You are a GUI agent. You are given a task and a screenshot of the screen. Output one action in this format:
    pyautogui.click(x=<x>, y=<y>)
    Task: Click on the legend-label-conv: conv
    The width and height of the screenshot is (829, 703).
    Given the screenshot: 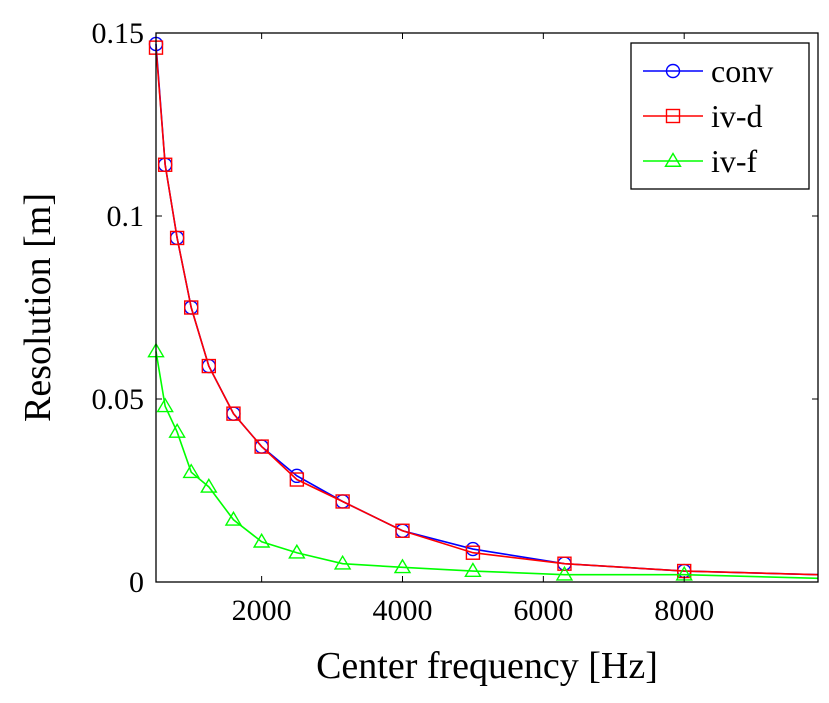 What is the action you would take?
    pyautogui.click(x=742, y=71)
    